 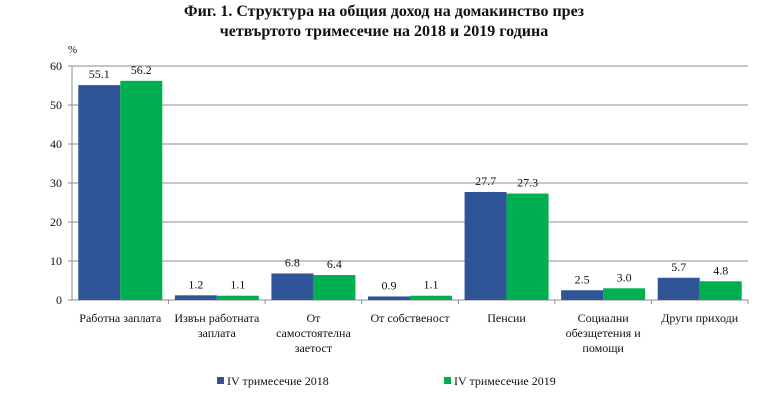 What do you see at coordinates (56, 144) in the screenshot?
I see `y-tick-label: 40` at bounding box center [56, 144].